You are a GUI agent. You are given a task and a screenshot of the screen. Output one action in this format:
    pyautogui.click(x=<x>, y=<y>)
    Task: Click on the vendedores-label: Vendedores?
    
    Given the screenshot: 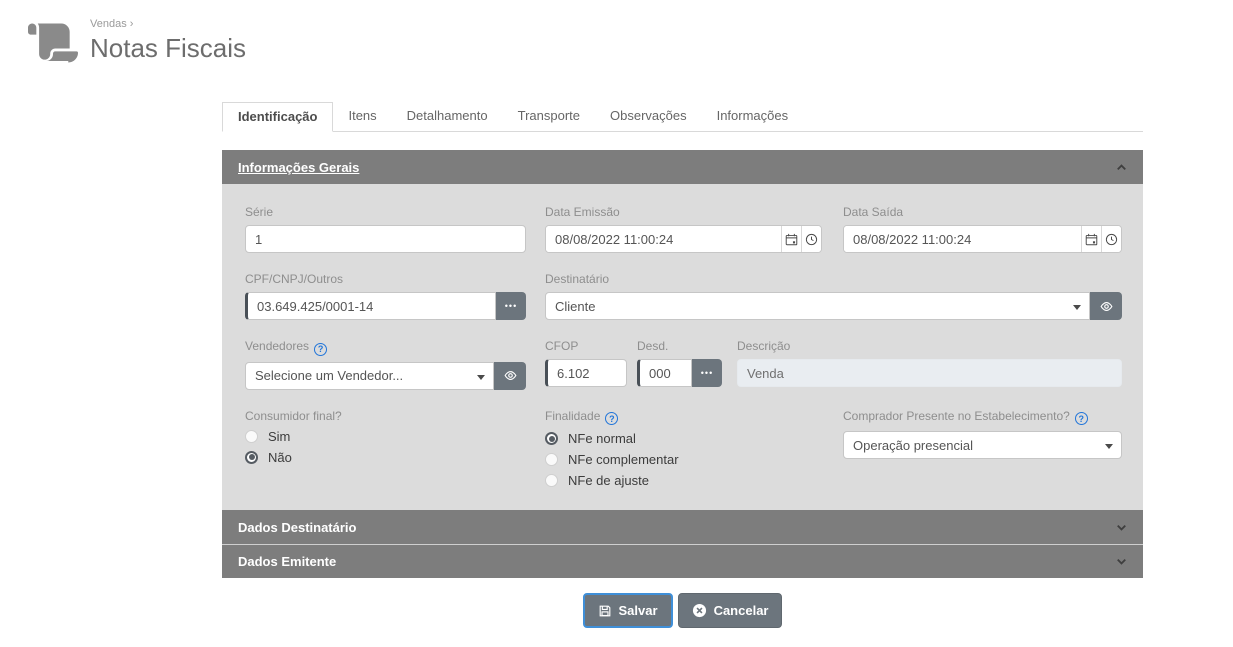 What is the action you would take?
    pyautogui.click(x=385, y=347)
    